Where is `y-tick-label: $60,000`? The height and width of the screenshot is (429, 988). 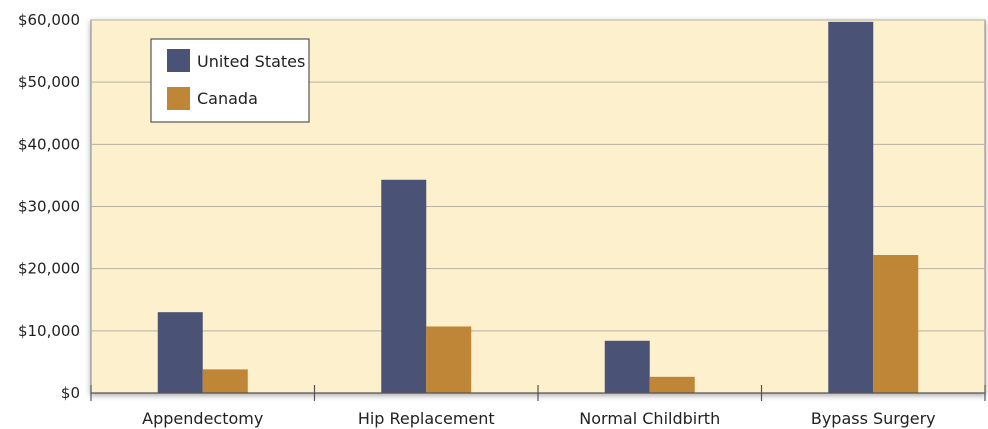 y-tick-label: $60,000 is located at coordinates (49, 20).